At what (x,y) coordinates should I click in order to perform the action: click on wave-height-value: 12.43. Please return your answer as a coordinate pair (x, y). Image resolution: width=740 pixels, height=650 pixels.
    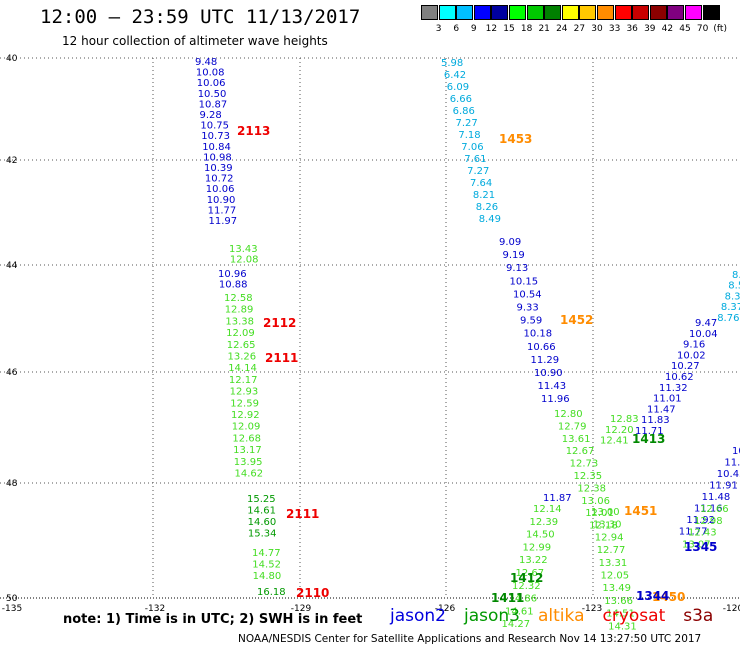
    Looking at the image, I should click on (702, 533).